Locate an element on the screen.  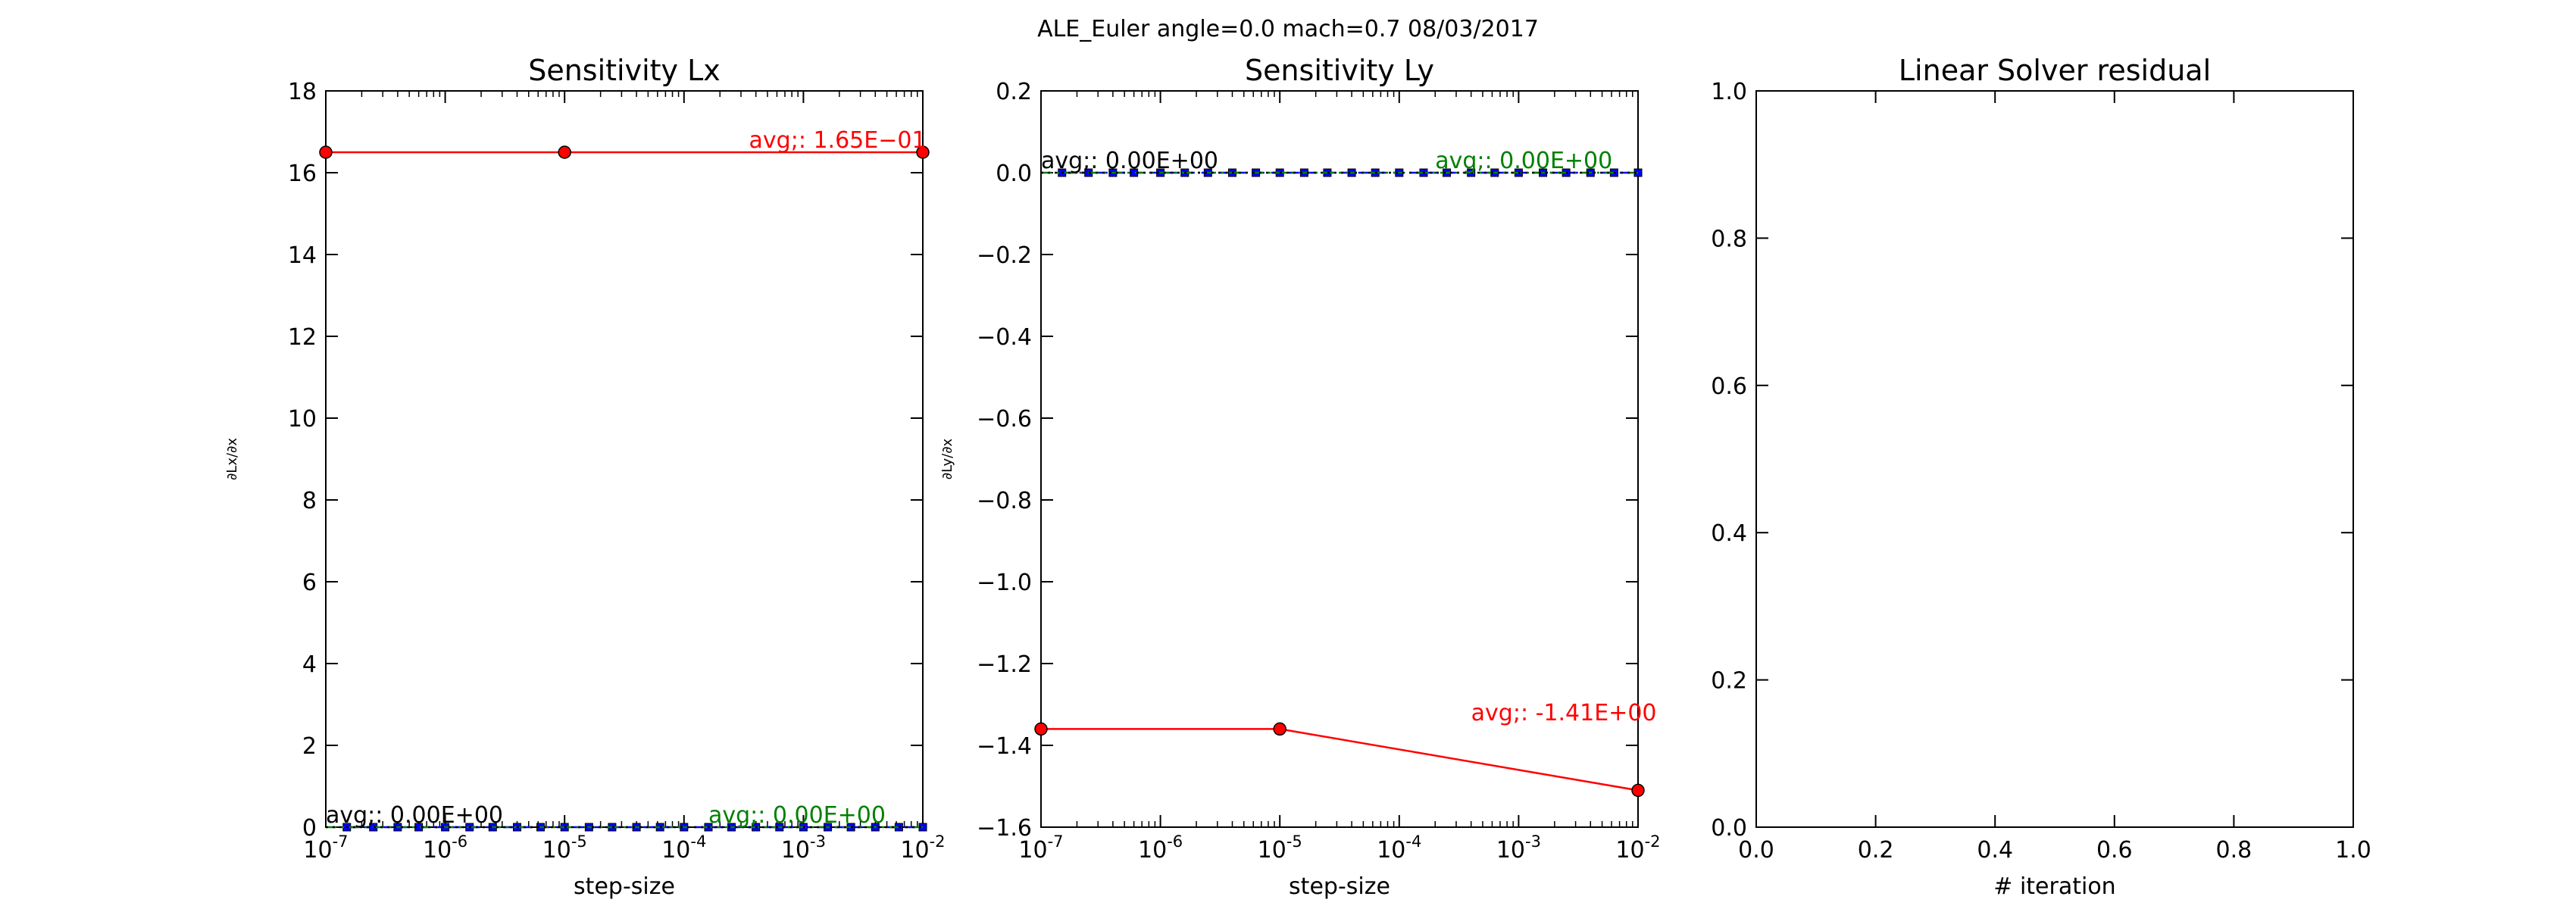
y-tick-label: 8 is located at coordinates (309, 501).